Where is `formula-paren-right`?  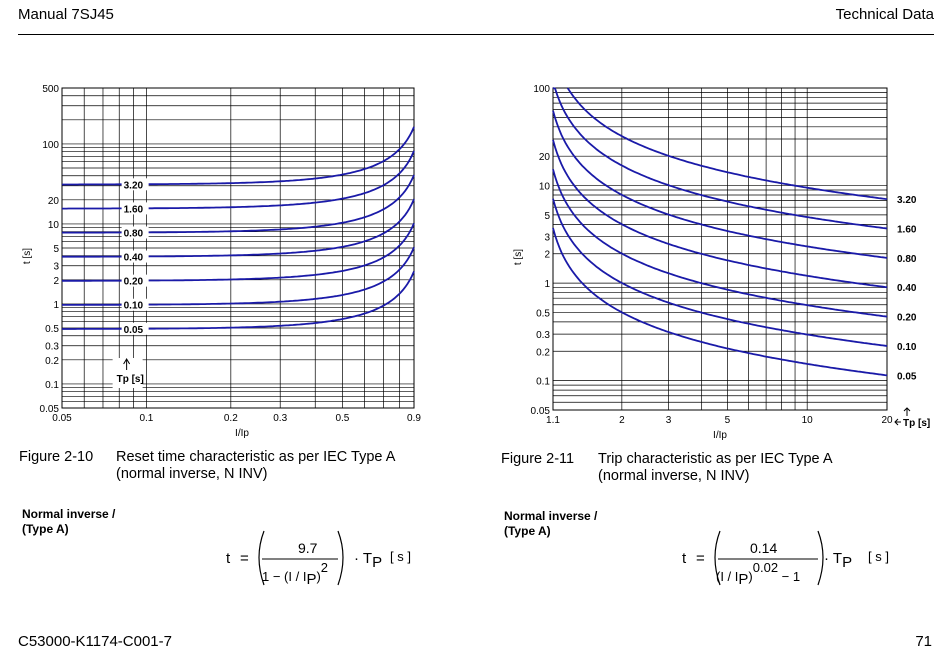
formula-paren-right is located at coordinates (340, 558).